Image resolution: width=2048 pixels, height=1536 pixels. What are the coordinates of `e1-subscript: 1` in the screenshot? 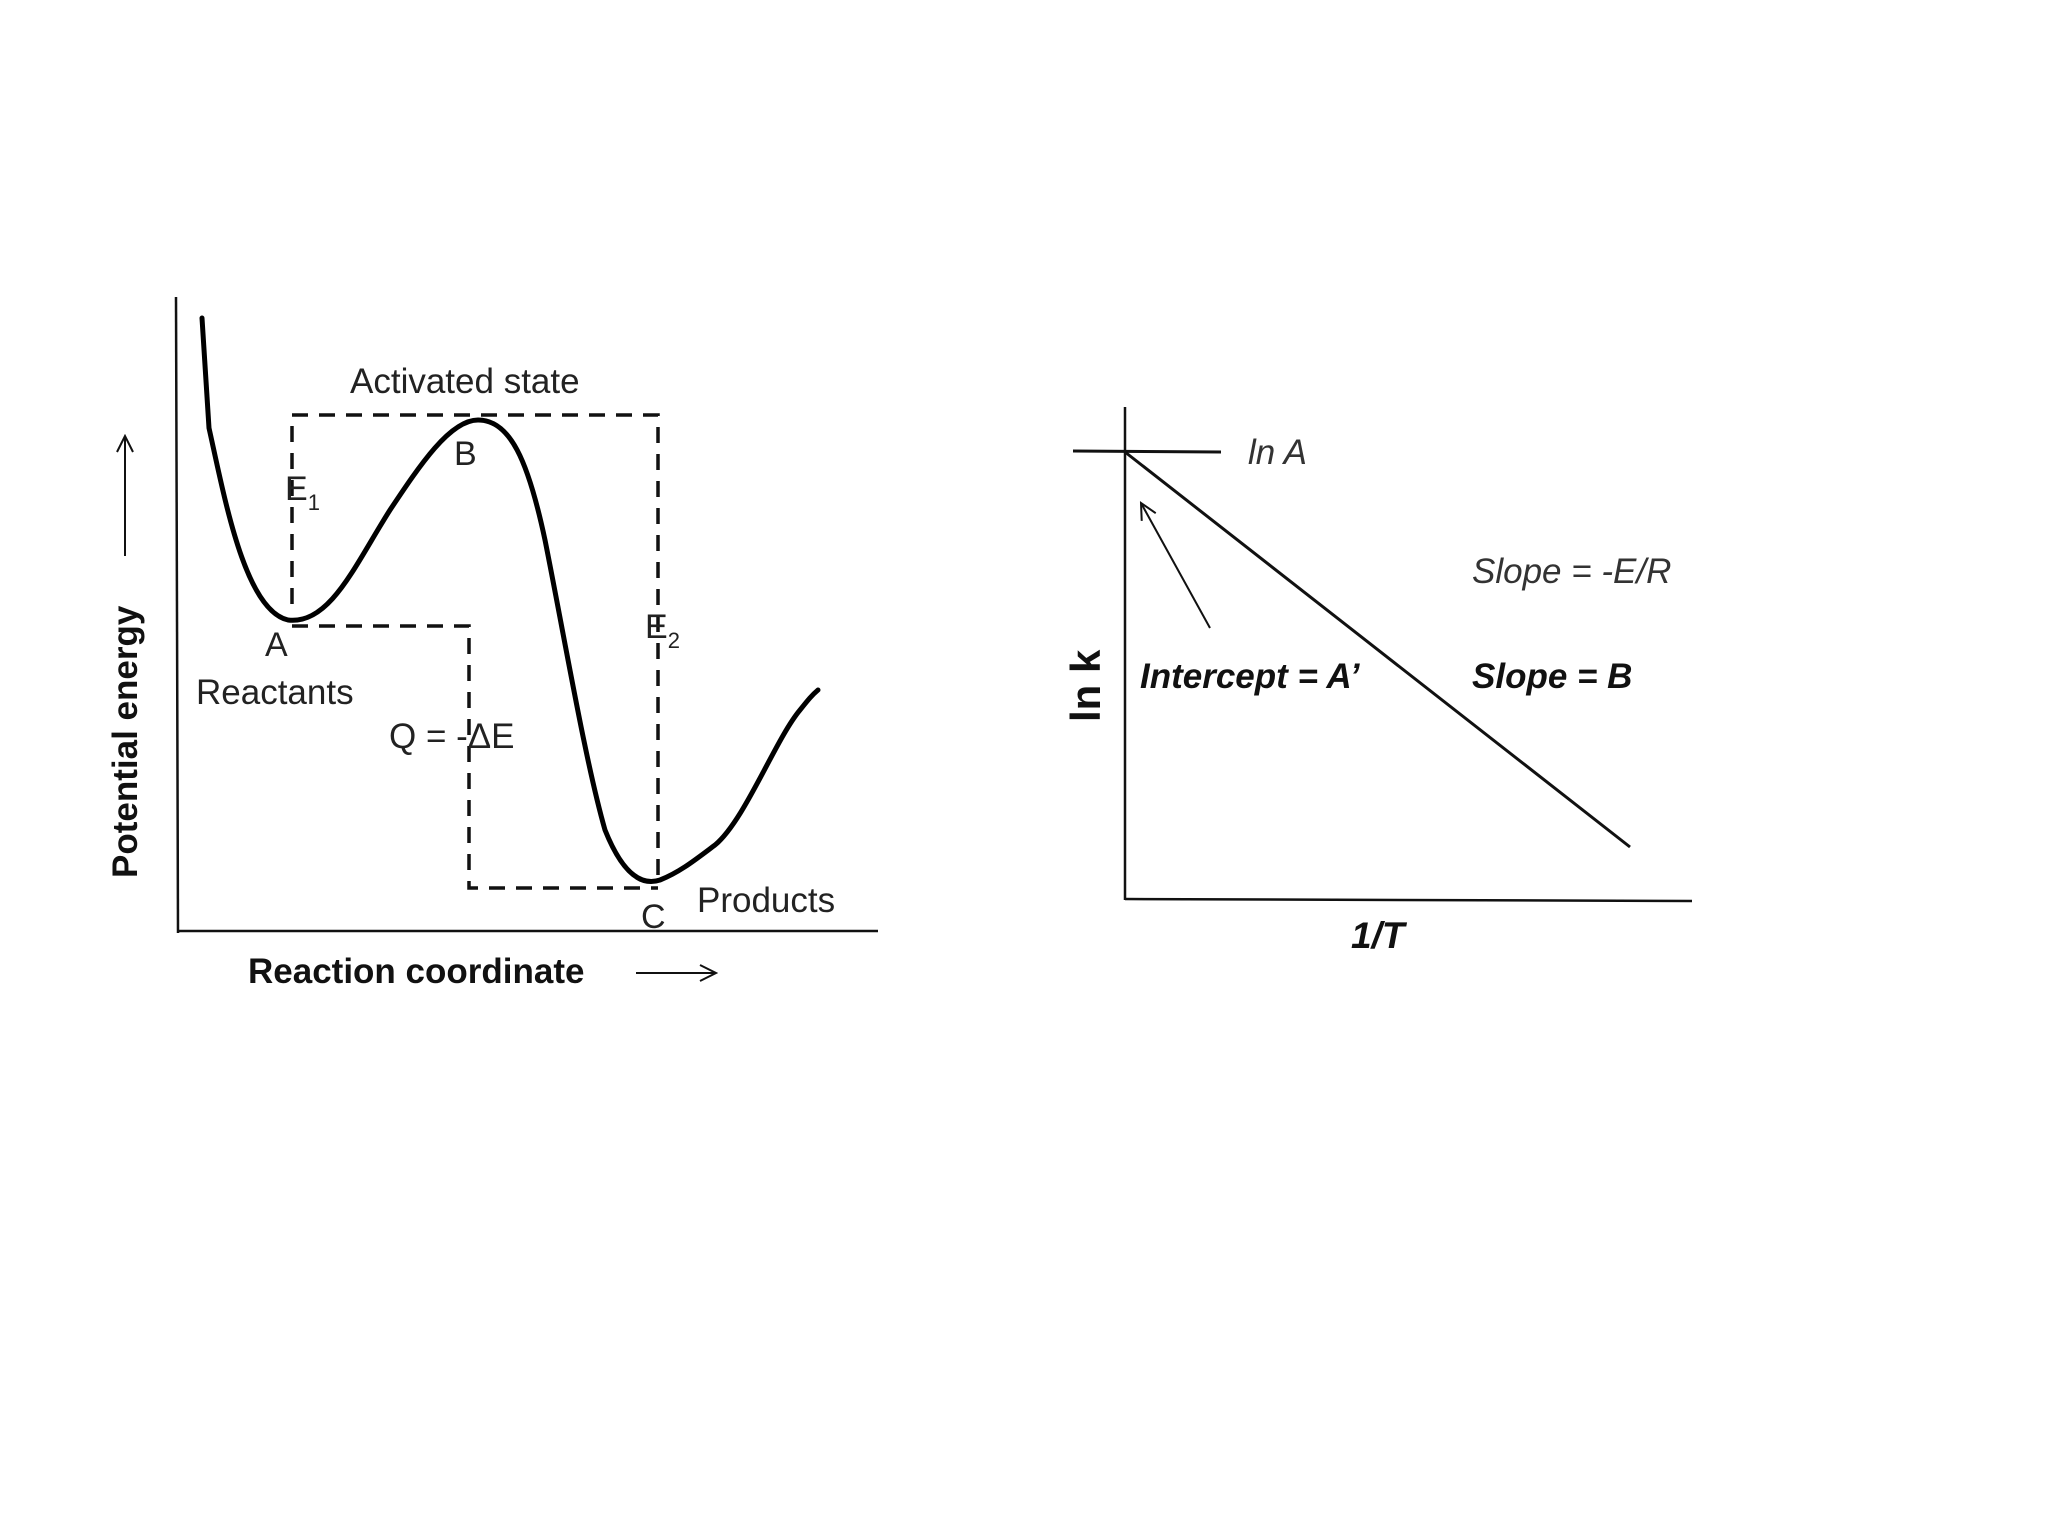 It's located at (314, 502).